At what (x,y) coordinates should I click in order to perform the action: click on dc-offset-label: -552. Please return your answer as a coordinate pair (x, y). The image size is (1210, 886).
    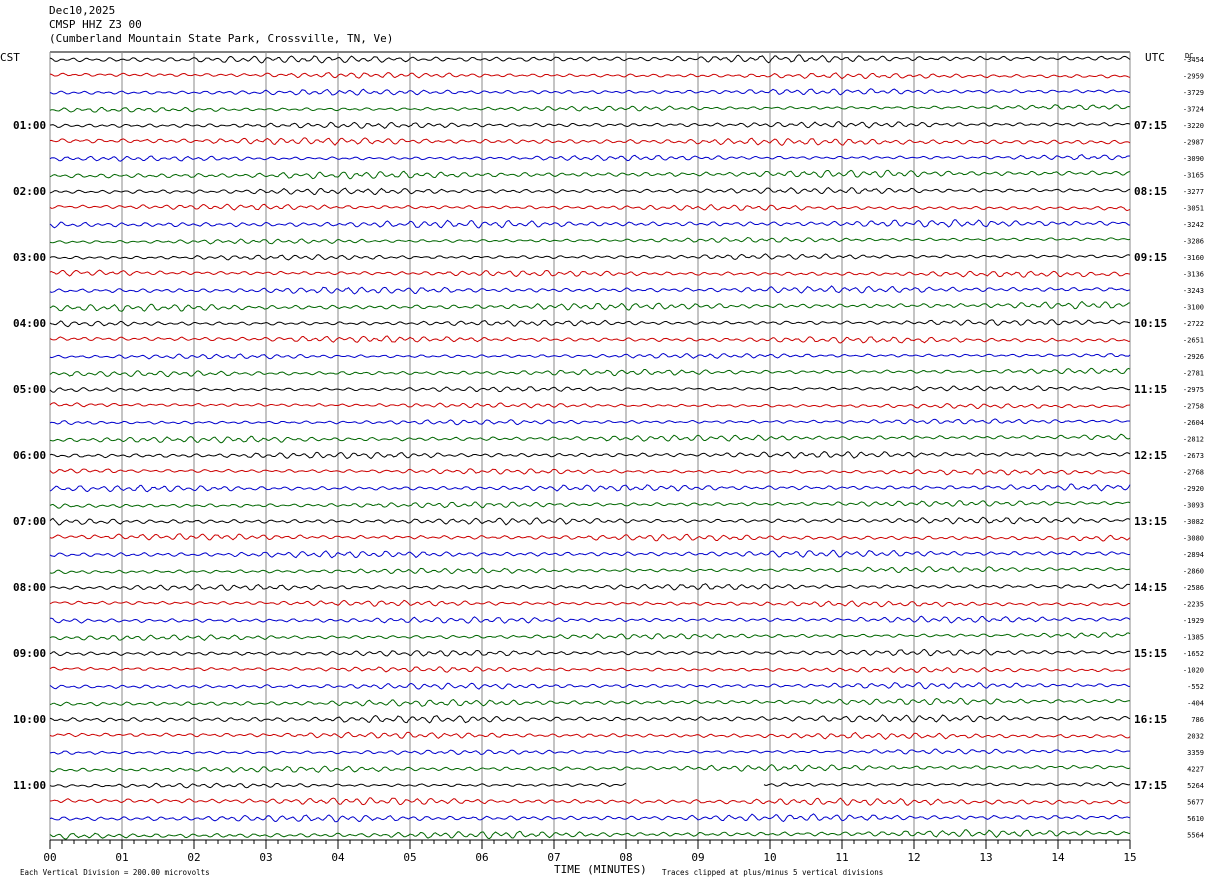
    Looking at the image, I should click on (1195, 687).